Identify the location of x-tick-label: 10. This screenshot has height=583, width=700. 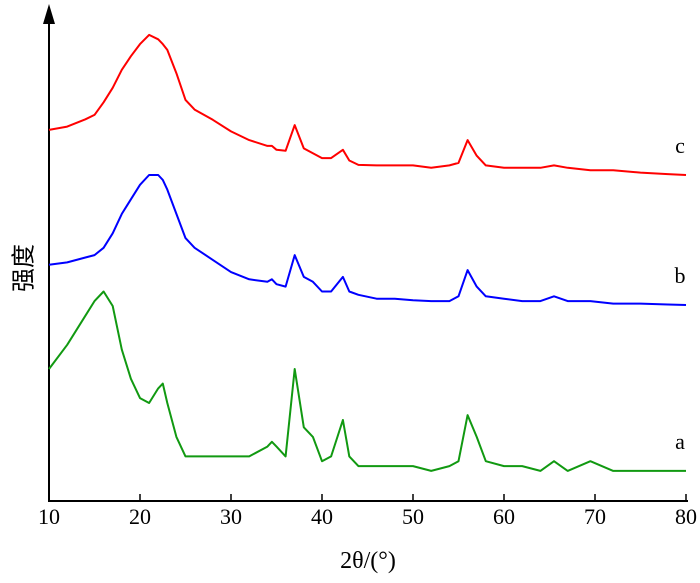
(49, 516).